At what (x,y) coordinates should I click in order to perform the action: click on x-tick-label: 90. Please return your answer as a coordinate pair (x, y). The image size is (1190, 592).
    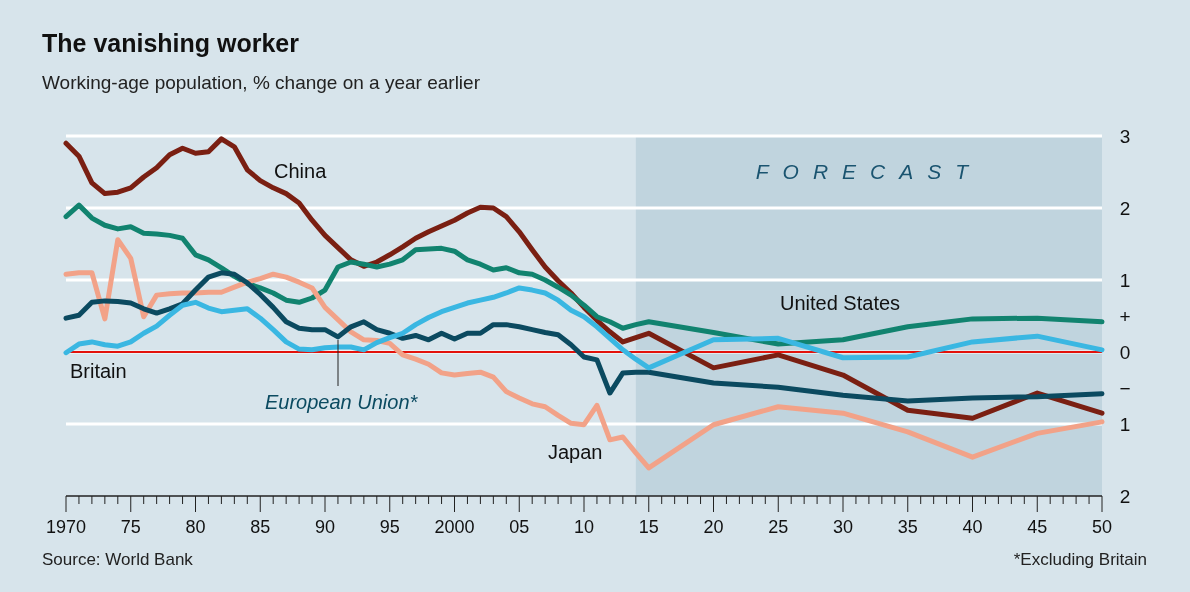
    Looking at the image, I should click on (325, 527).